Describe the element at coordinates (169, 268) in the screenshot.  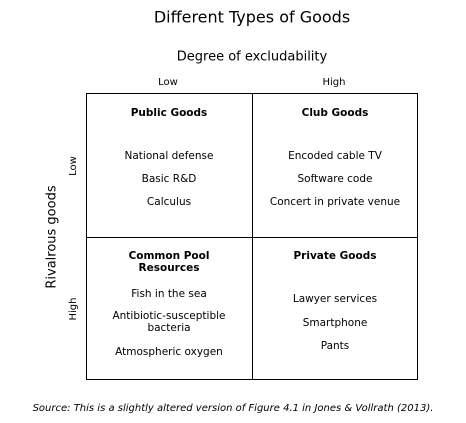
I see `cell-title: Resources` at that location.